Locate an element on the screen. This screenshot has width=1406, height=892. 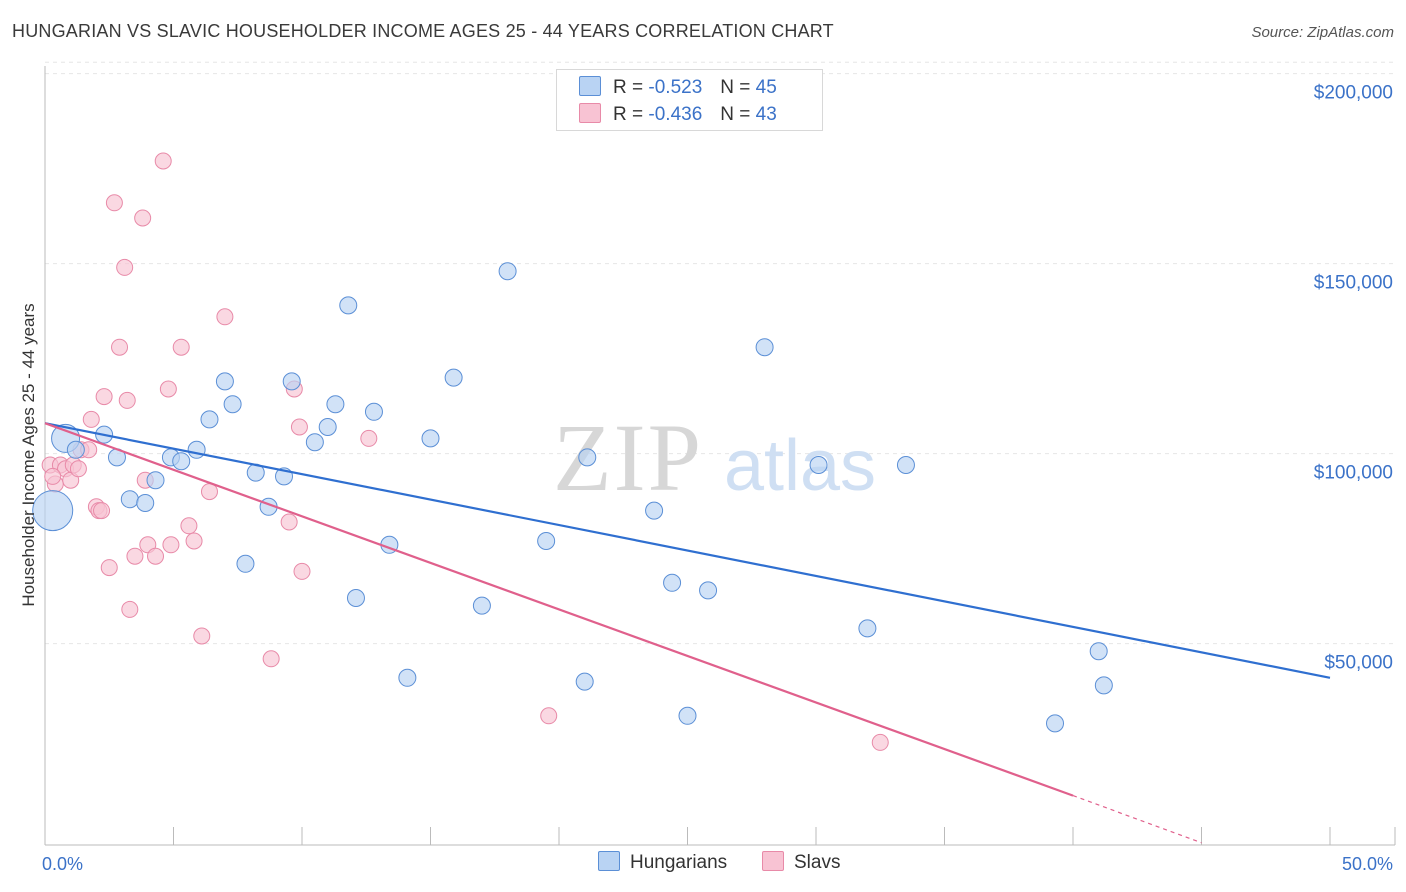
legend-row-hungarians: R = -0.523 N = 45 is located at coordinates (678, 88).